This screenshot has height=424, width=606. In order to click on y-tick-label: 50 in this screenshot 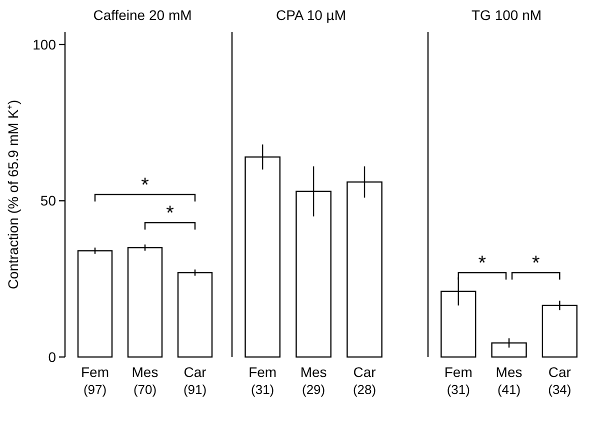, I will do `click(48, 200)`.